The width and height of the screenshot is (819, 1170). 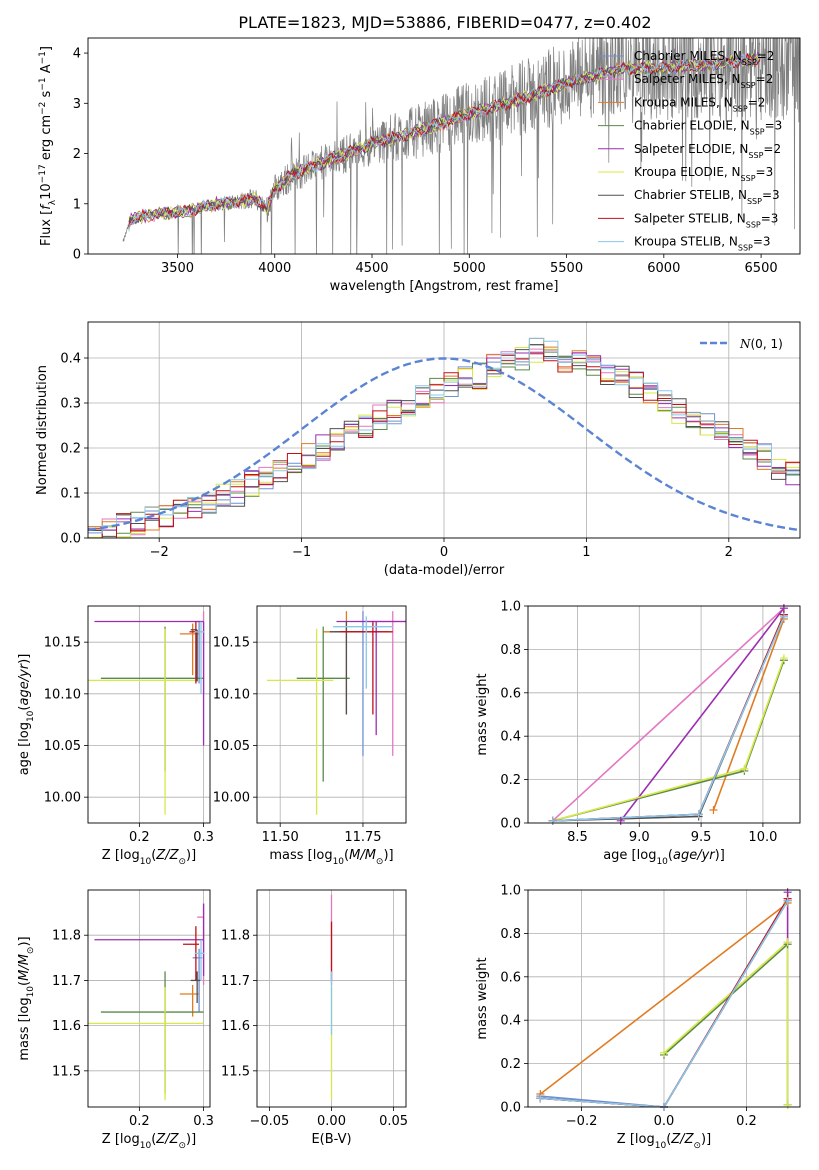 What do you see at coordinates (510, 650) in the screenshot?
I see `y-tick-label: 0.8` at bounding box center [510, 650].